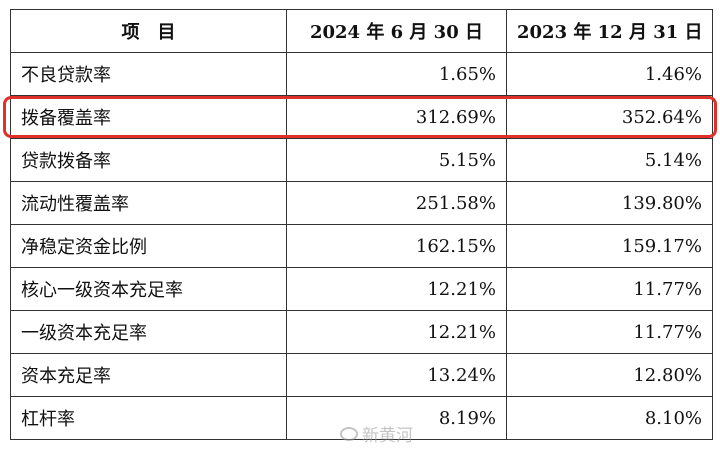 The height and width of the screenshot is (451, 720). Describe the element at coordinates (609, 160) in the screenshot. I see `value-2023: 5.14%` at that location.